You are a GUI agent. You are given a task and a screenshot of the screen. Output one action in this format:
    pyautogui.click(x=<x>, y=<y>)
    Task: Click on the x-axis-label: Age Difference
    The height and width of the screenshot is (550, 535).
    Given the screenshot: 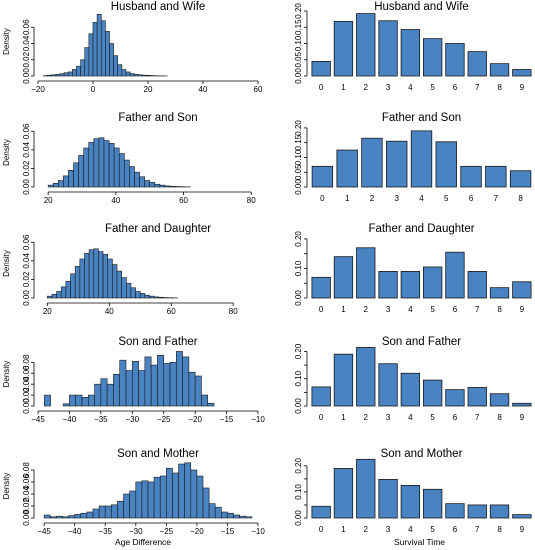 What is the action you would take?
    pyautogui.click(x=143, y=542)
    